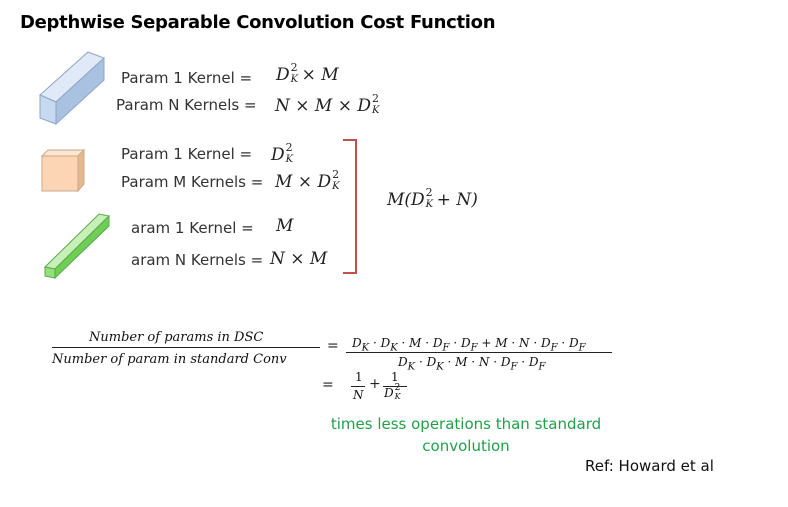 Image resolution: width=788 pixels, height=507 pixels. I want to click on standard-kernel-block, so click(72, 88).